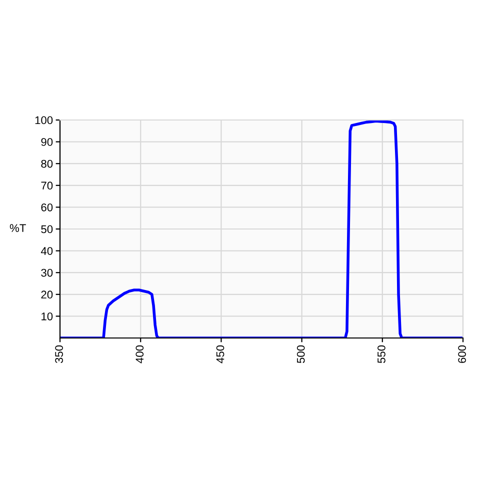 This screenshot has width=480, height=480. What do you see at coordinates (47, 207) in the screenshot?
I see `y-tick-label: 60` at bounding box center [47, 207].